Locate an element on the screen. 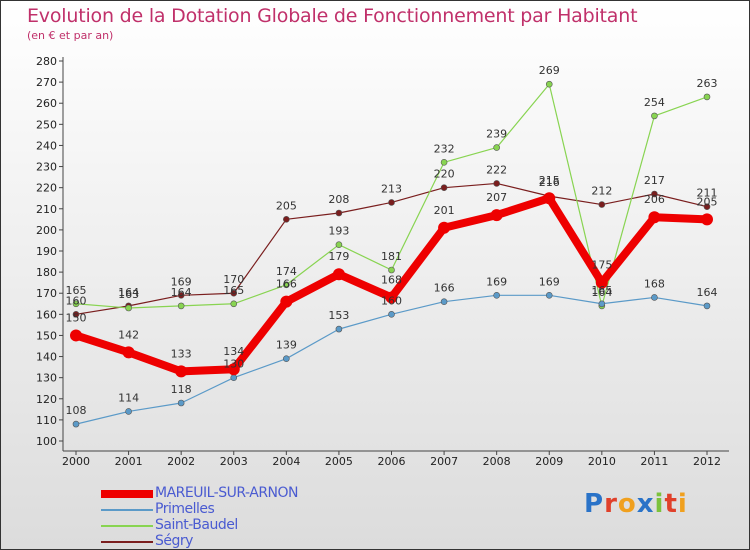  data-label-s-gry: 213 is located at coordinates (391, 188).